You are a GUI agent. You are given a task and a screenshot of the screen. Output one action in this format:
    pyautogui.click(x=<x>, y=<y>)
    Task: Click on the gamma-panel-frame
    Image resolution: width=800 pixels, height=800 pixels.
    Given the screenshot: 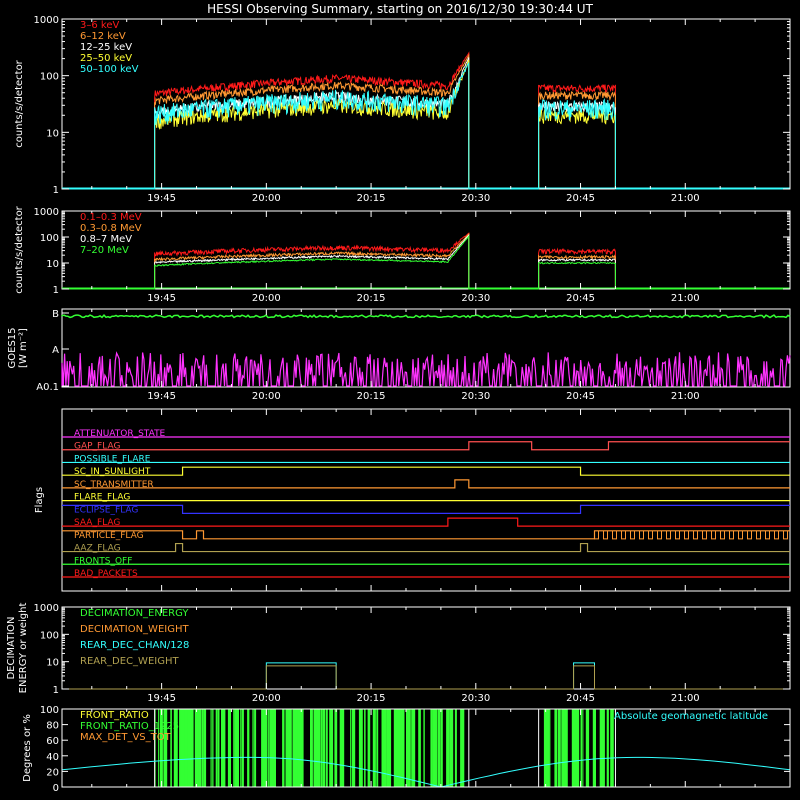 What is the action you would take?
    pyautogui.click(x=426, y=250)
    